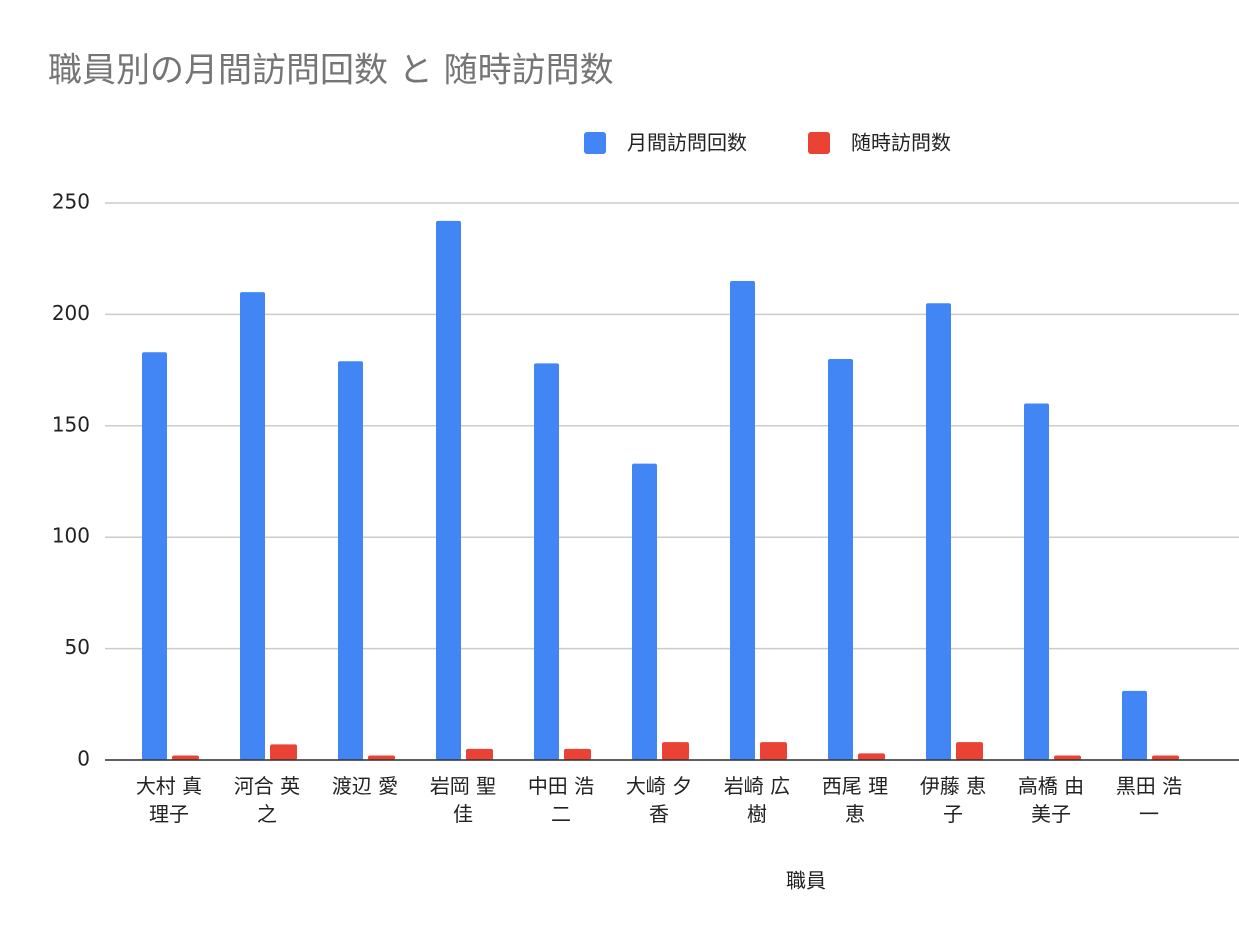 The height and width of the screenshot is (945, 1239). I want to click on x-tick-label: 渡辺 愛, so click(365, 786).